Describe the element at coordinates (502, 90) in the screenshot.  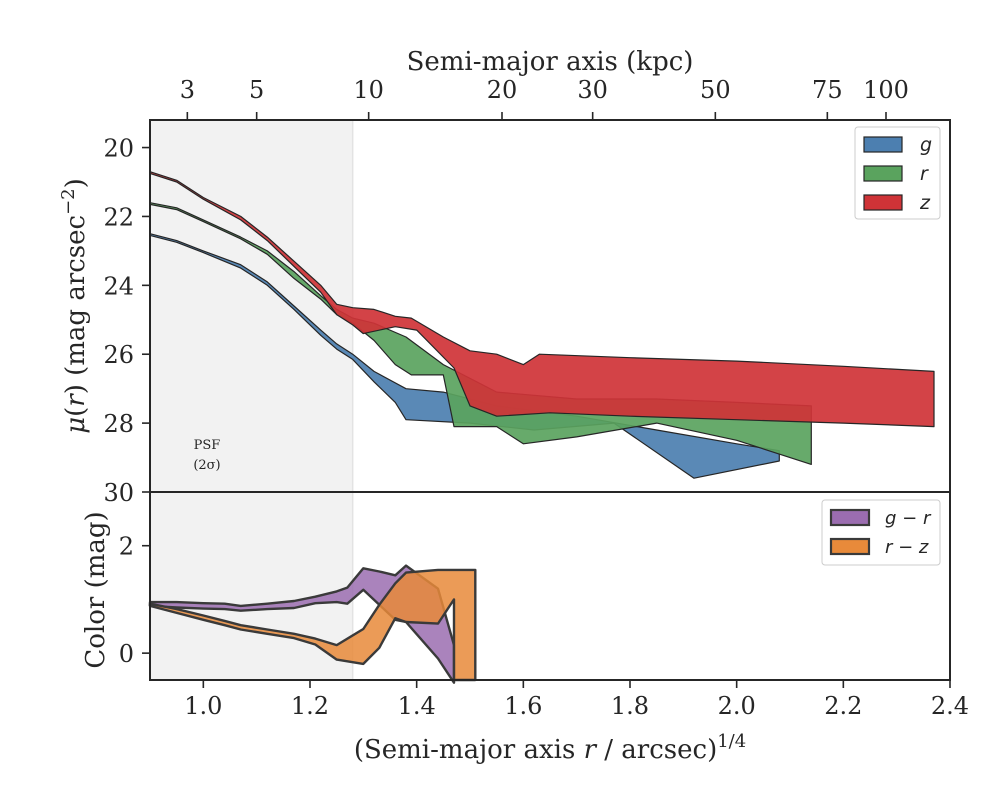
I see `kpc-tick-label-20: 20` at that location.